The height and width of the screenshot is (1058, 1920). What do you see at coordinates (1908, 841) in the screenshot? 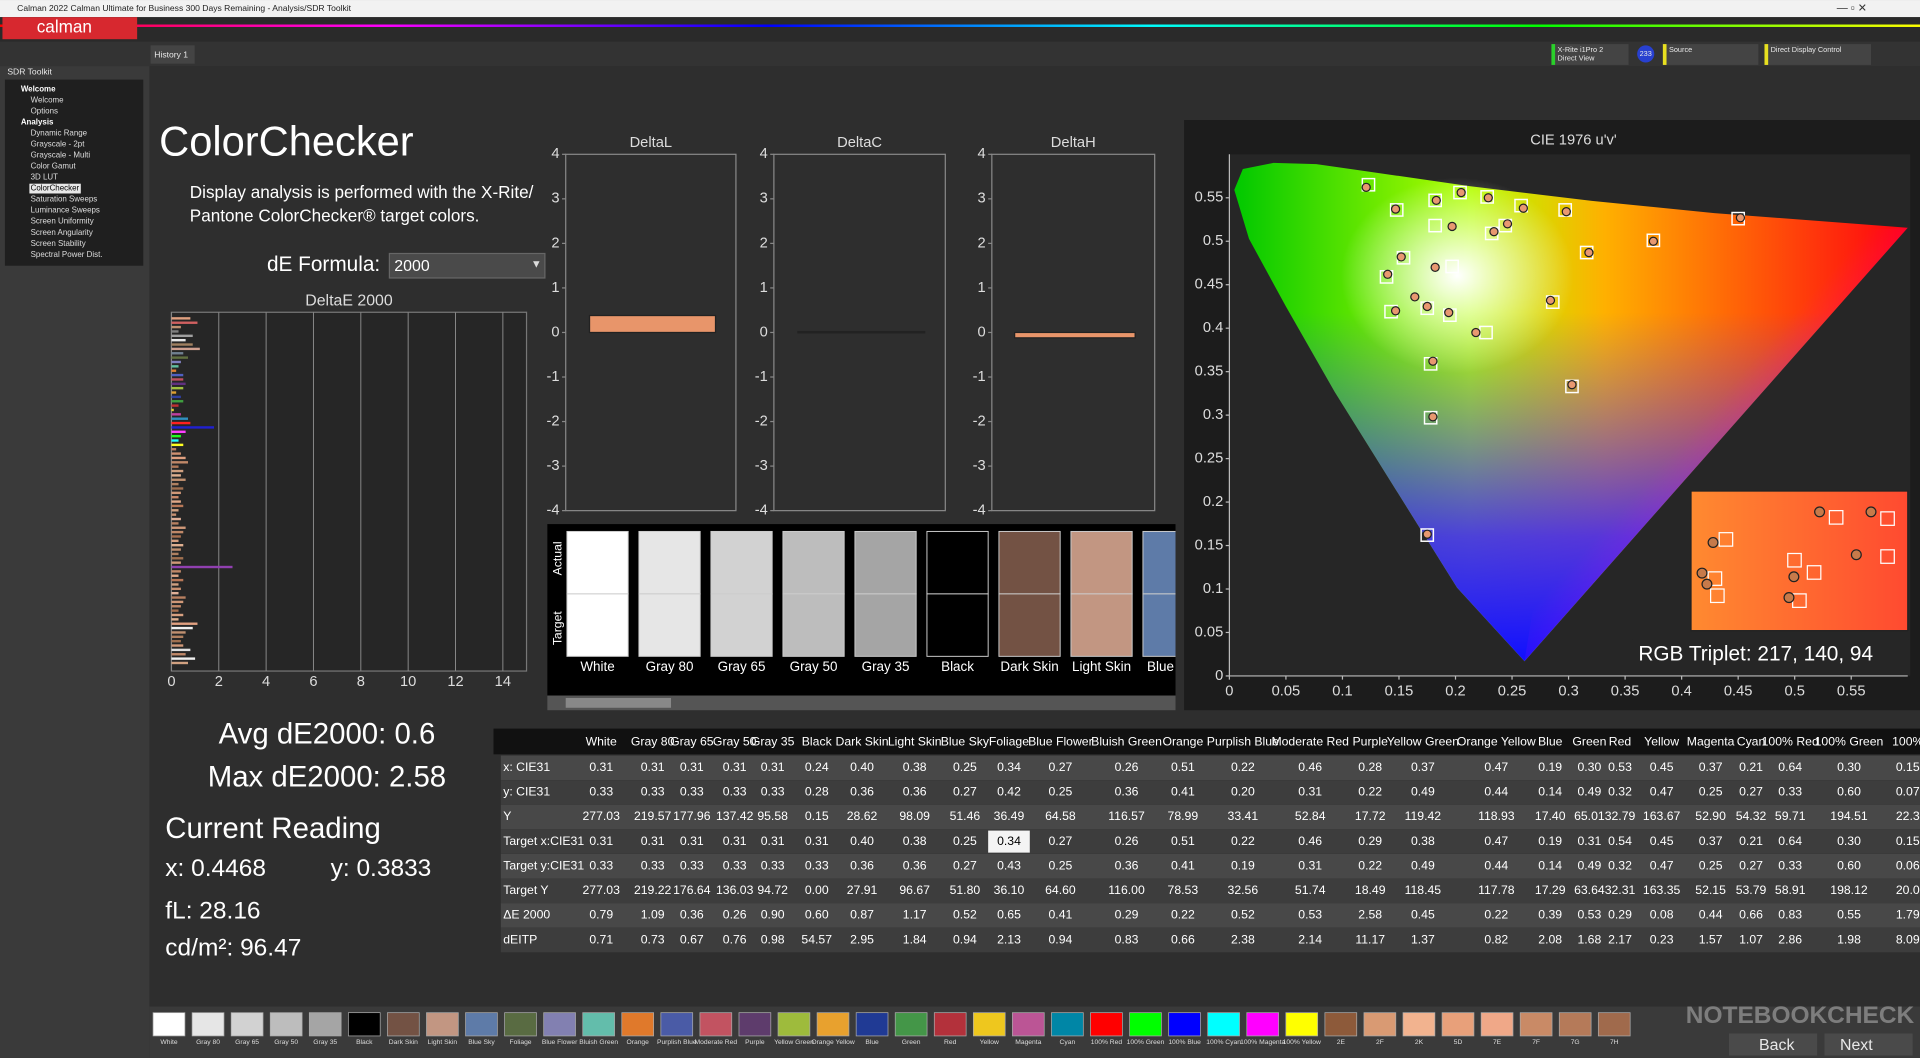
I see `cell: 0.15` at bounding box center [1908, 841].